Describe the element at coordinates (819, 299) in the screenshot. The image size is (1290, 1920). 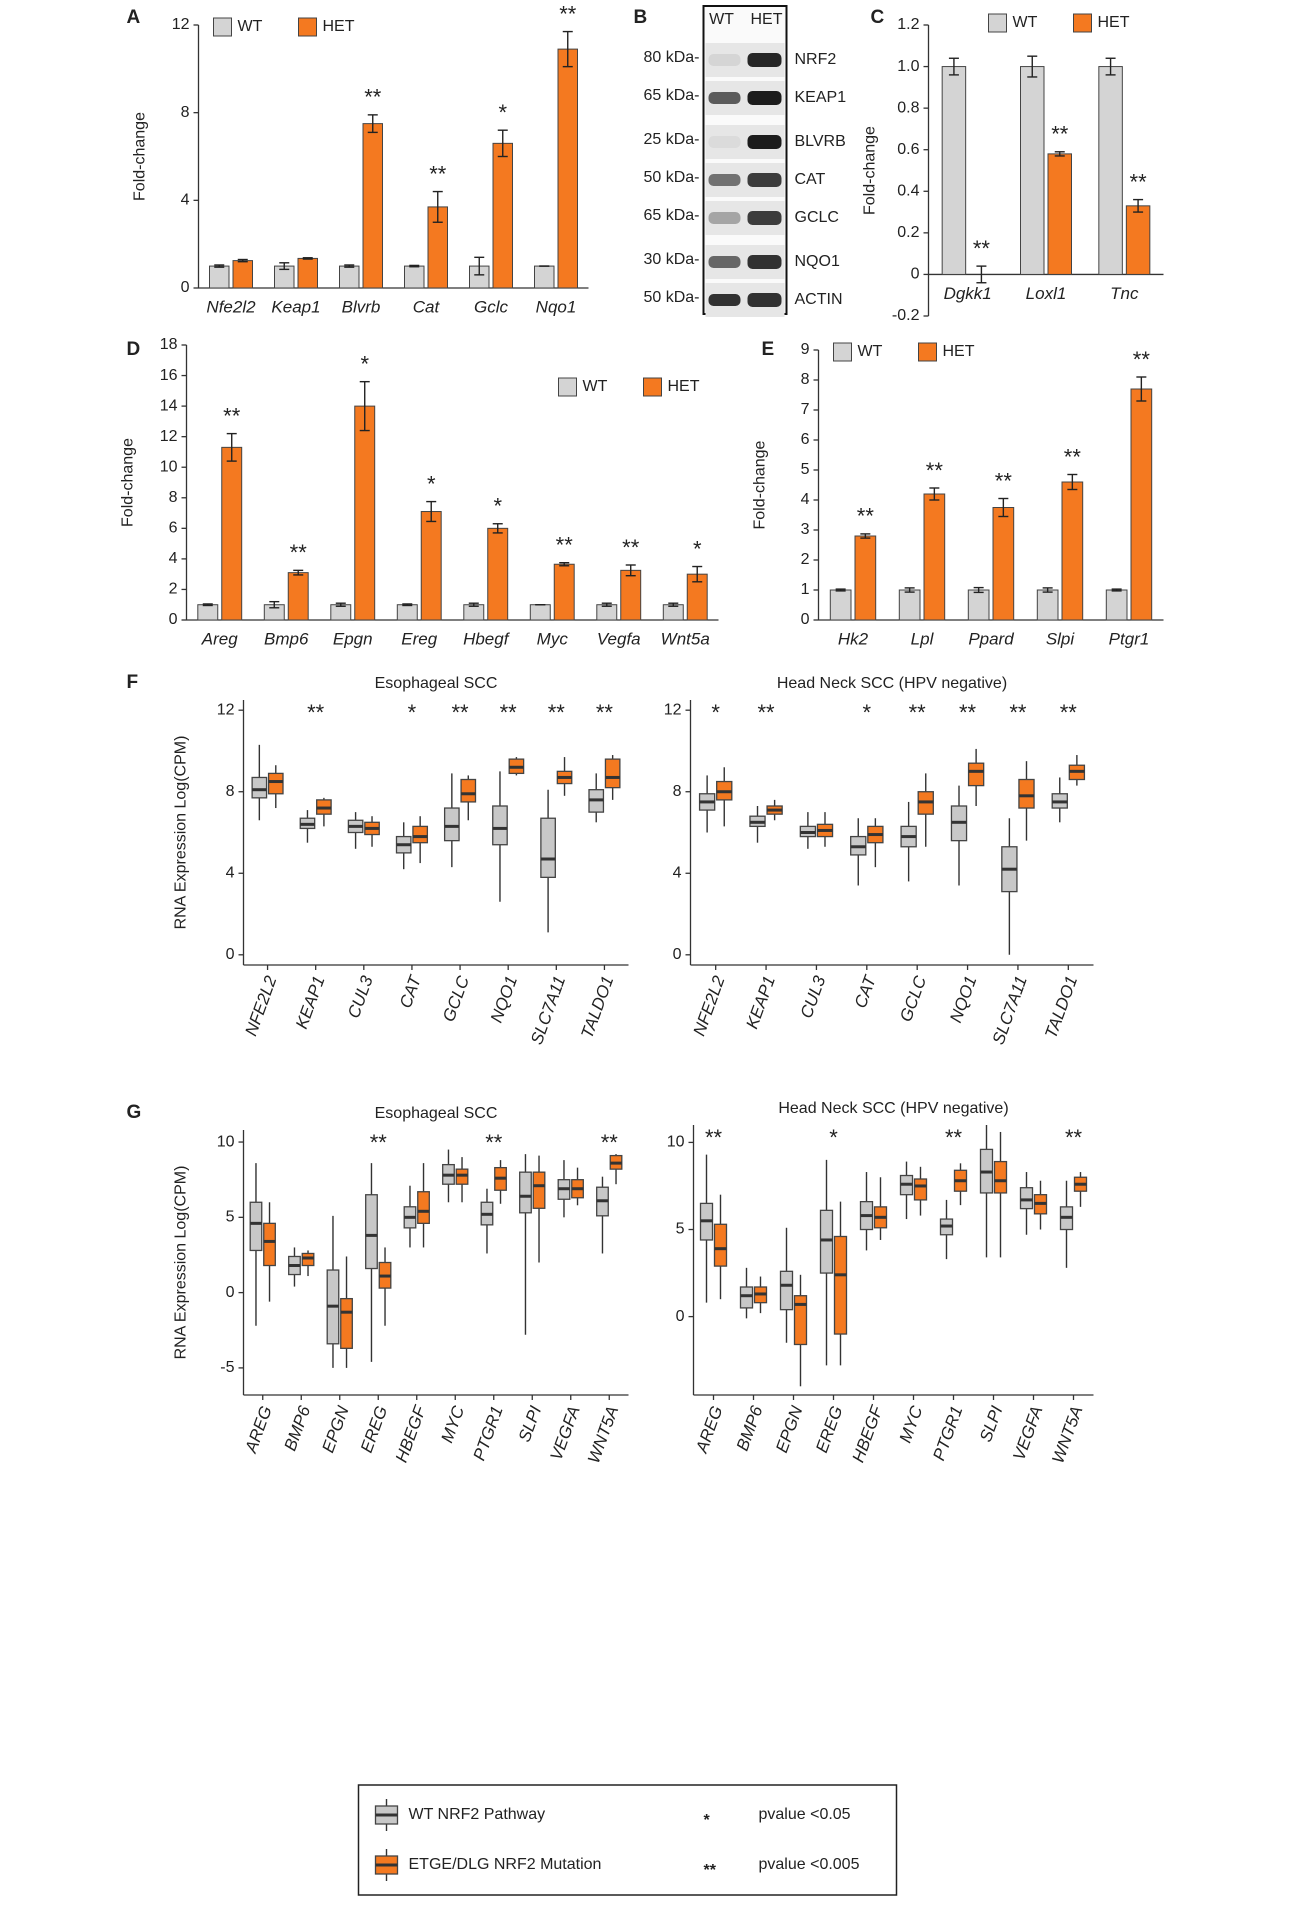
I see `protein-label: ACTIN` at that location.